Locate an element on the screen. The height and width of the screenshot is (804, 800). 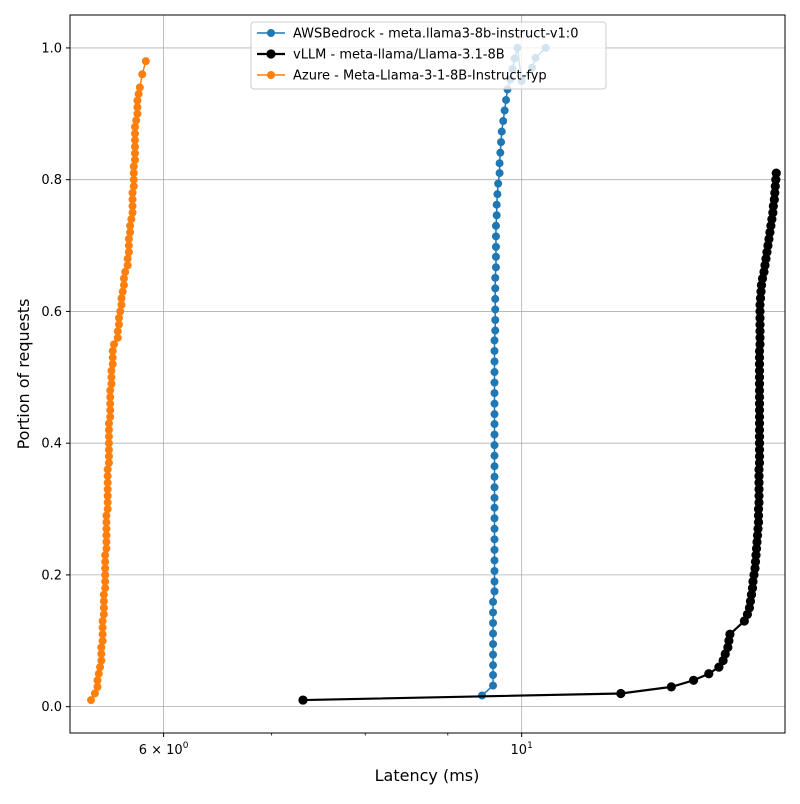
x-tick-label: 101 is located at coordinates (522, 749).